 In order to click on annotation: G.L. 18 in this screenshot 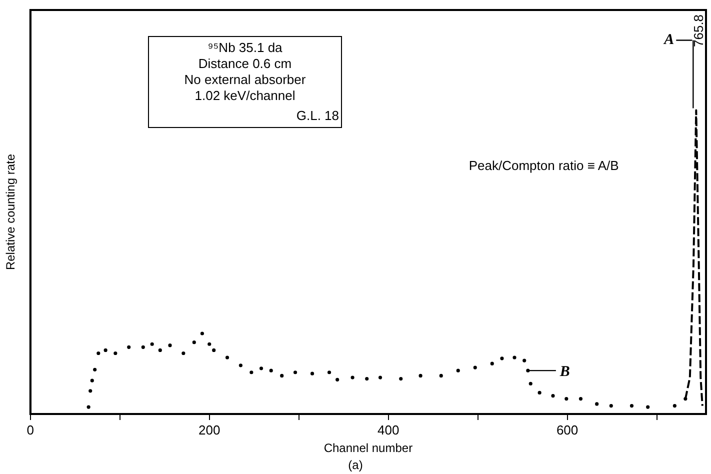, I will do `click(317, 116)`.